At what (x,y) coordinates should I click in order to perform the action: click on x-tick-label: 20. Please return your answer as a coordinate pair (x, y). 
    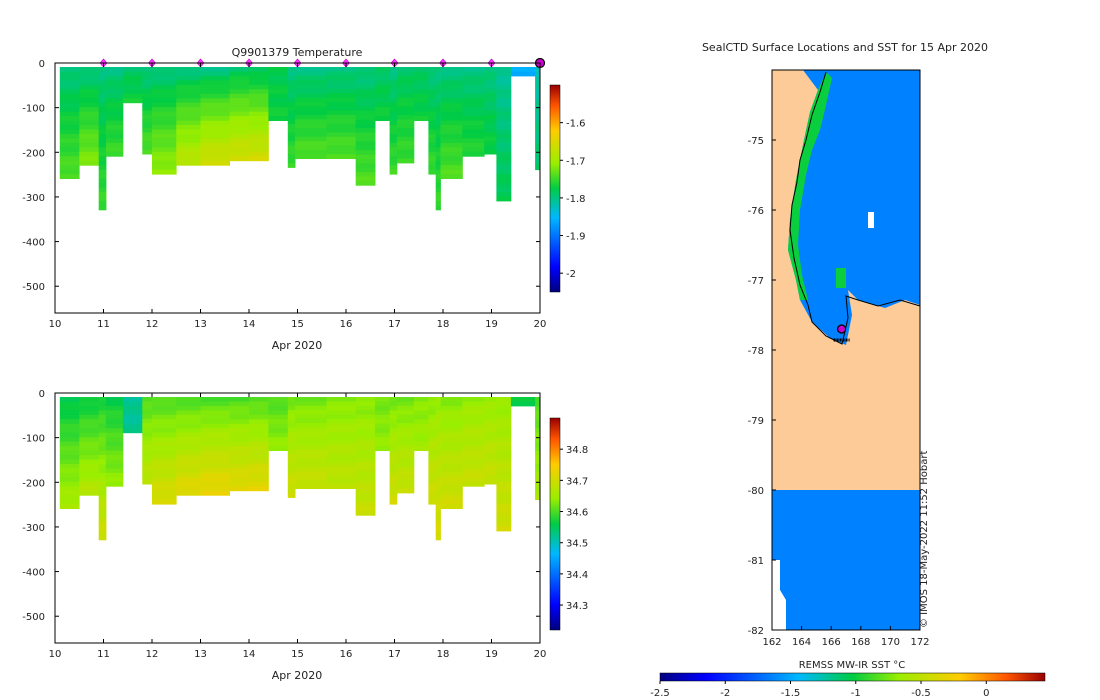
    Looking at the image, I should click on (540, 324).